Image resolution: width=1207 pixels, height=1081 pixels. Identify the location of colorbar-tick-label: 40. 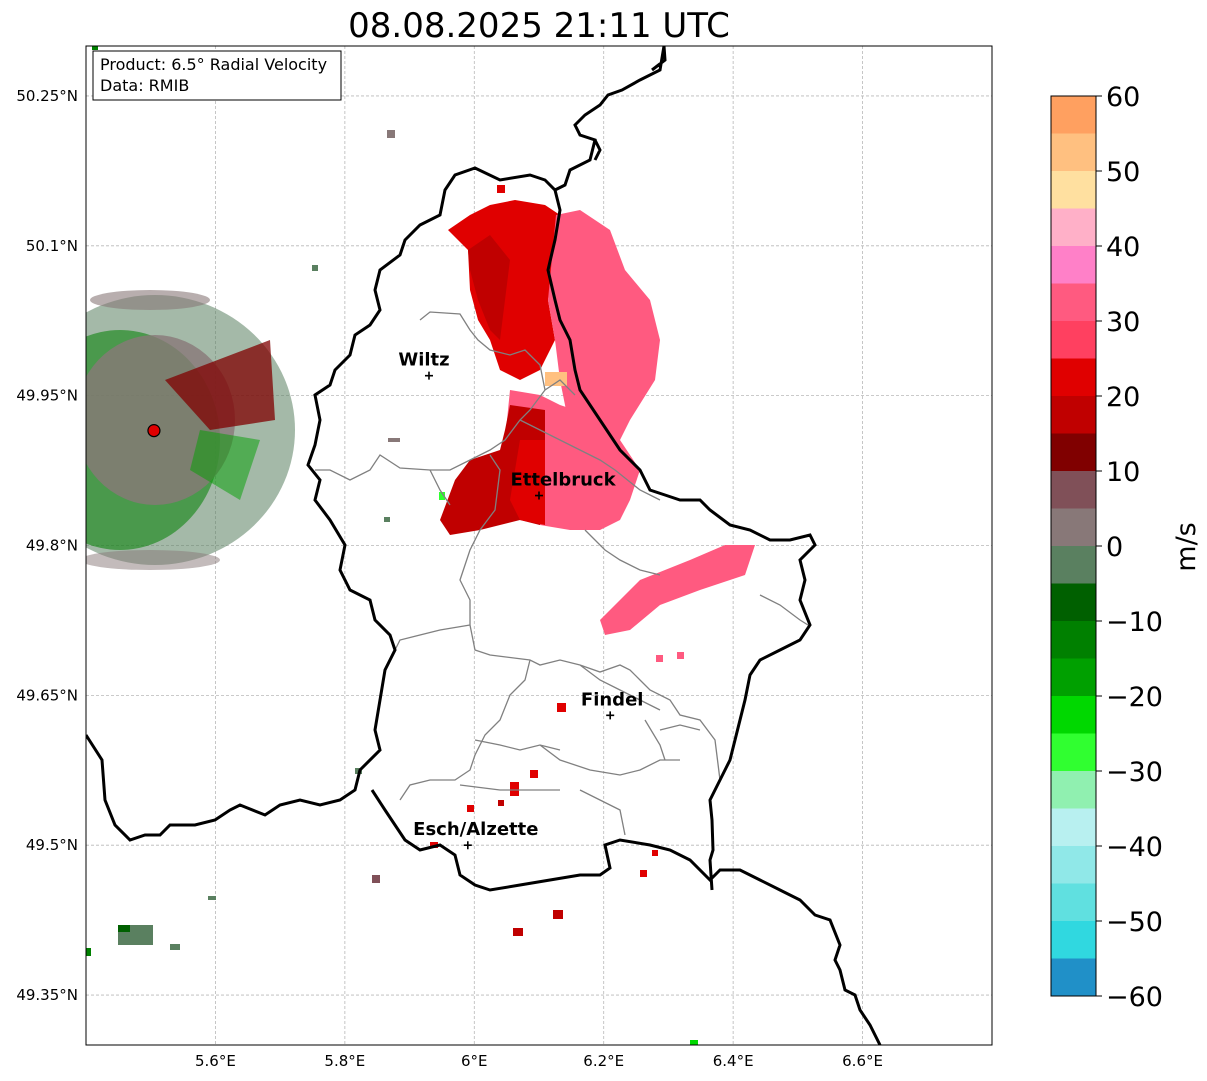
(1123, 247).